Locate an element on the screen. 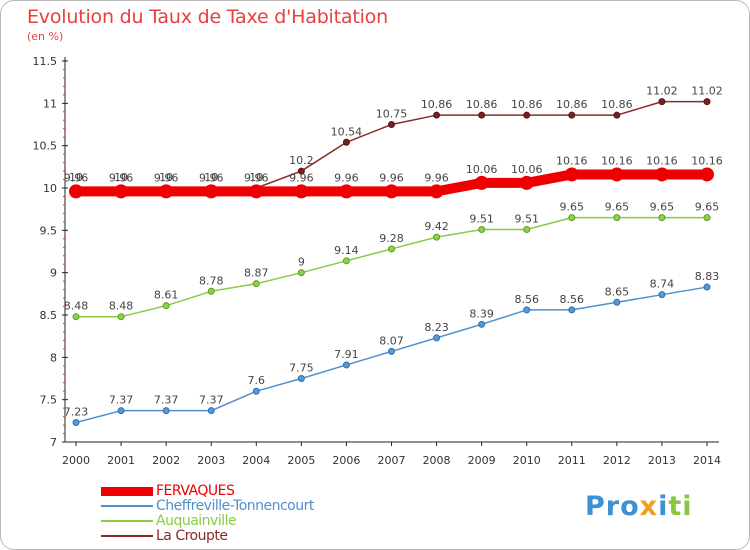  y-tick-label: 8.5 is located at coordinates (49, 315).